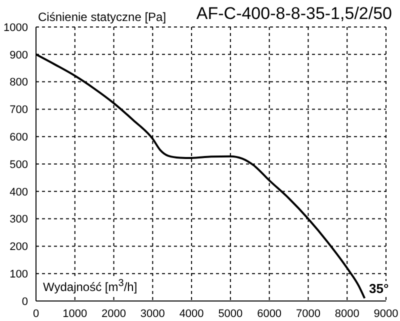  Describe the element at coordinates (75, 314) in the screenshot. I see `x-tick-label: 1000` at that location.